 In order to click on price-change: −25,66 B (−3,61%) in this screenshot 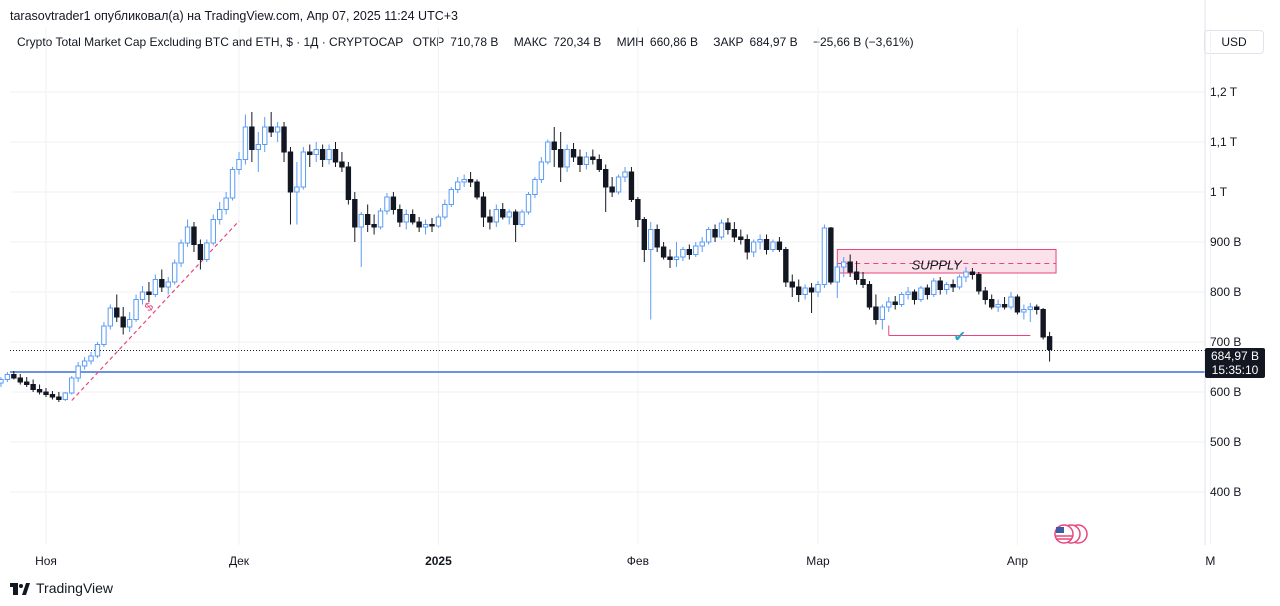, I will do `click(863, 42)`.